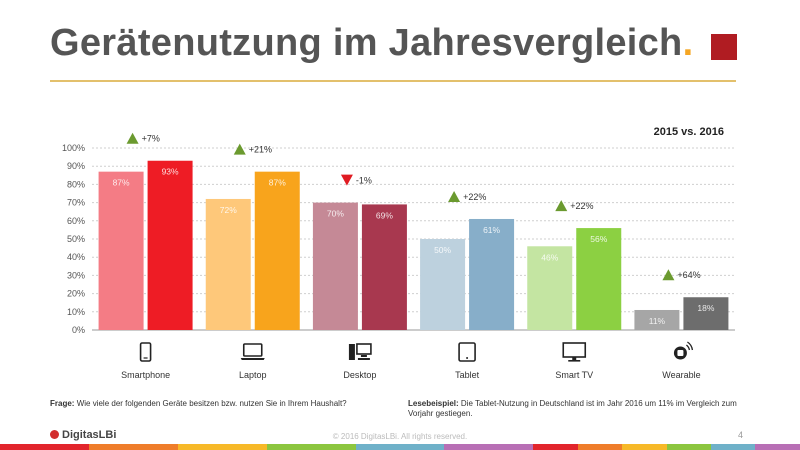 This screenshot has height=450, width=800. What do you see at coordinates (76, 221) in the screenshot?
I see `y-tick-label: 60%` at bounding box center [76, 221].